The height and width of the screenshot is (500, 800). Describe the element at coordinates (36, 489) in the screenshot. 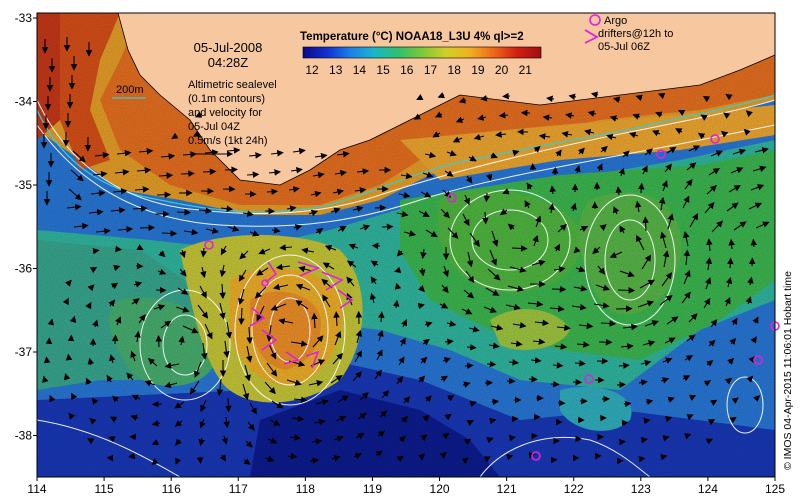

I see `x-tick-label: 114` at that location.